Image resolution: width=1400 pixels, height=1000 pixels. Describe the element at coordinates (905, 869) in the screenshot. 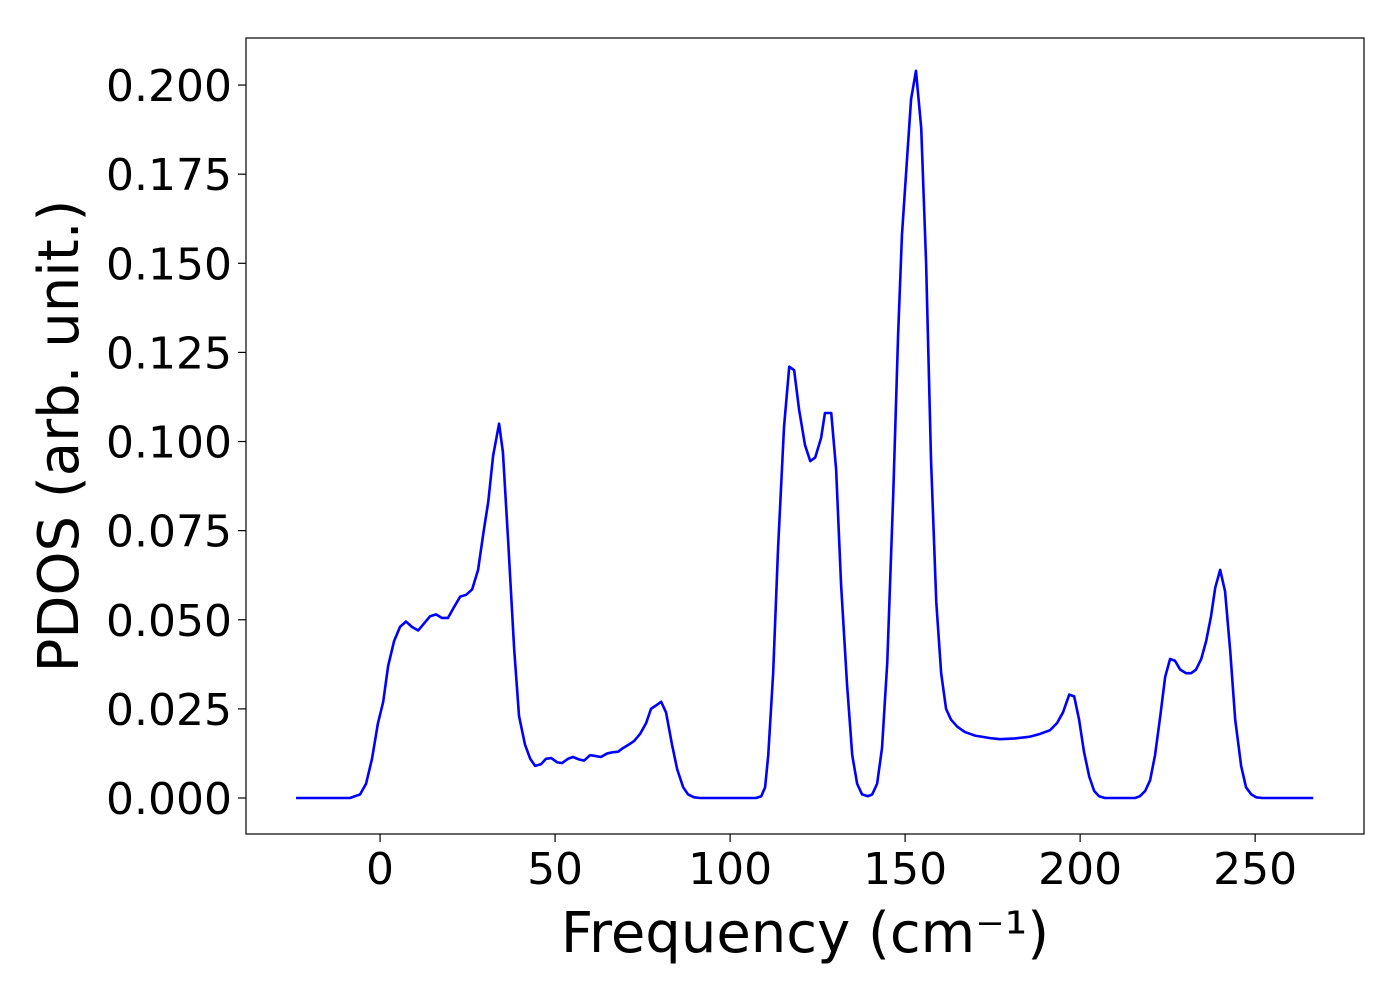

I see `x-tick-label: 150` at that location.